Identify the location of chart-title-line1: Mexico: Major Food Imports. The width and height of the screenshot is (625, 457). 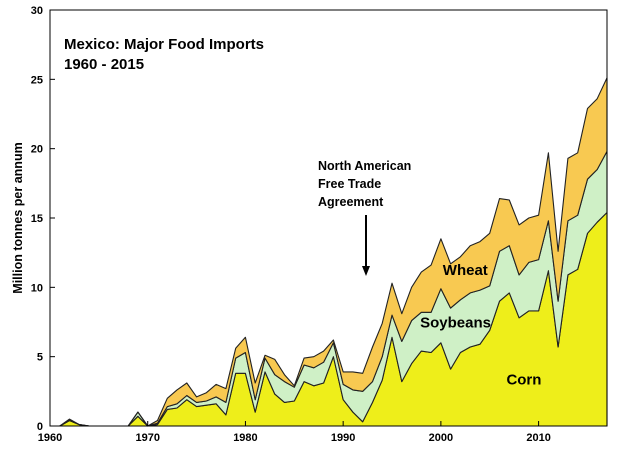
(164, 44).